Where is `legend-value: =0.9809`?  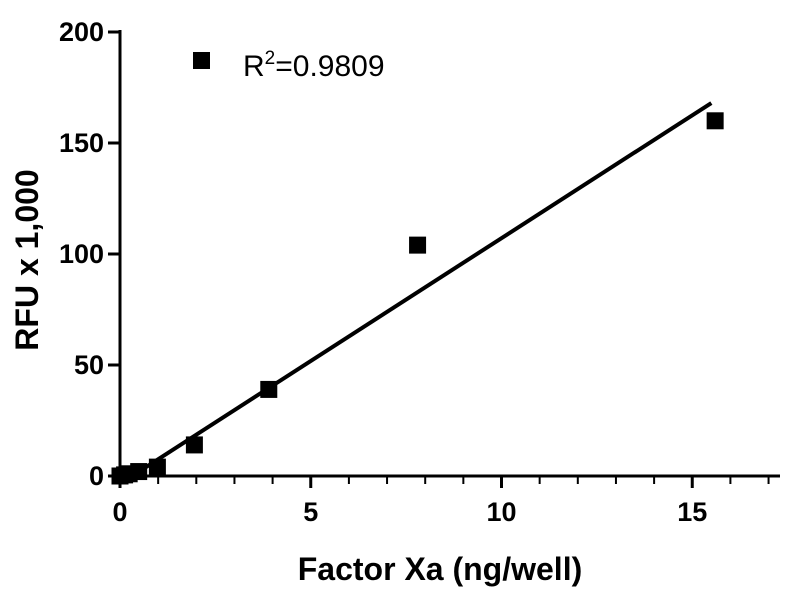
legend-value: =0.9809 is located at coordinates (329, 66).